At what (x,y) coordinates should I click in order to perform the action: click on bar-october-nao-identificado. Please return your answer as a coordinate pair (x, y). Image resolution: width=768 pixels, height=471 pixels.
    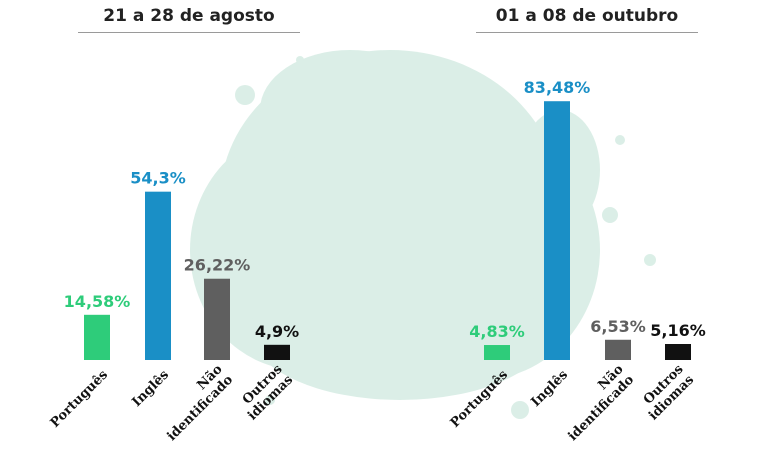
    Looking at the image, I should click on (618, 349).